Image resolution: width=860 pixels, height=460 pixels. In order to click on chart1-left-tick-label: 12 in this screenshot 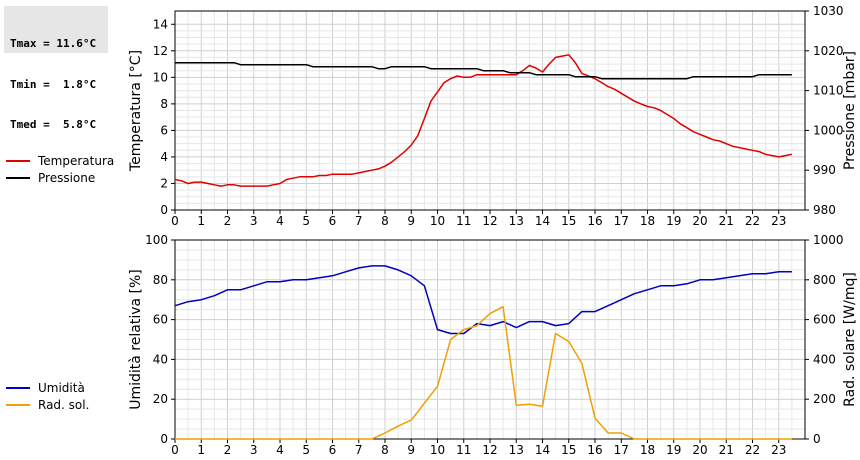, I will do `click(160, 51)`.